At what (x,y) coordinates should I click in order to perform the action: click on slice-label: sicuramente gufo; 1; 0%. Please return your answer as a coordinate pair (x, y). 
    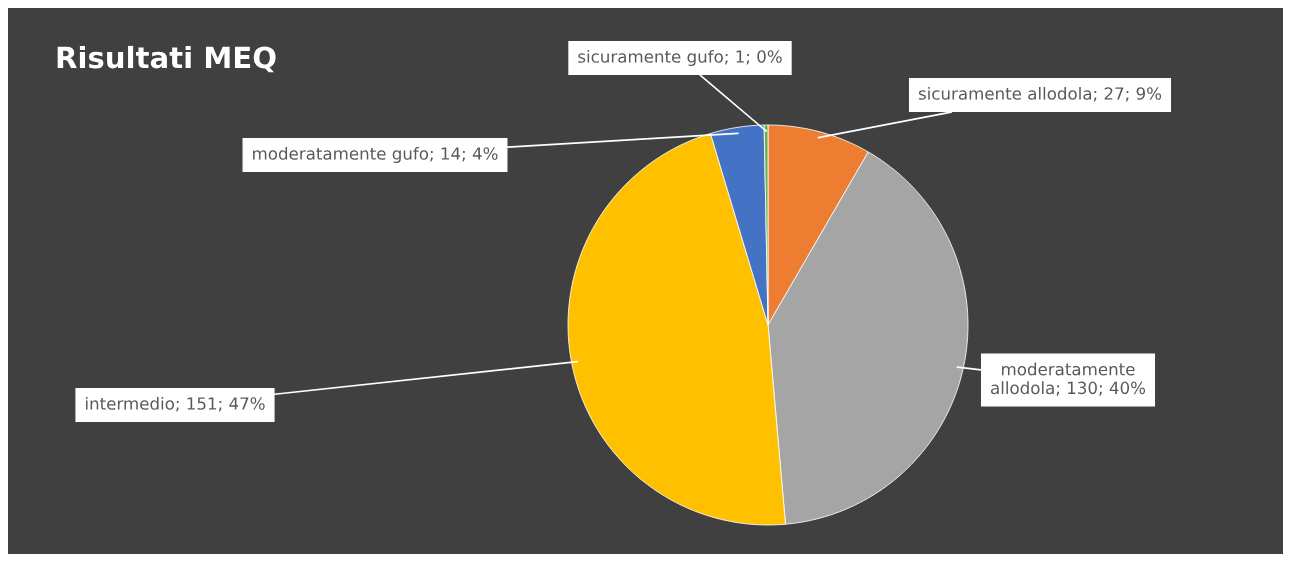
    Looking at the image, I should click on (680, 58).